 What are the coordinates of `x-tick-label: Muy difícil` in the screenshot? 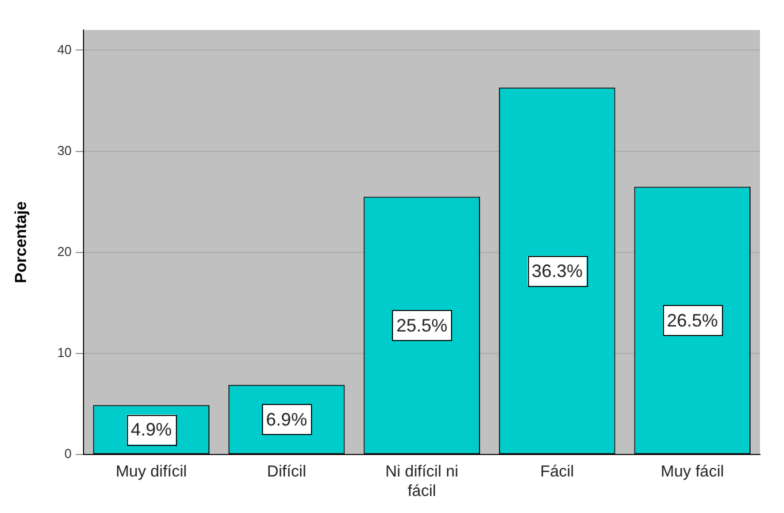 It's located at (151, 472).